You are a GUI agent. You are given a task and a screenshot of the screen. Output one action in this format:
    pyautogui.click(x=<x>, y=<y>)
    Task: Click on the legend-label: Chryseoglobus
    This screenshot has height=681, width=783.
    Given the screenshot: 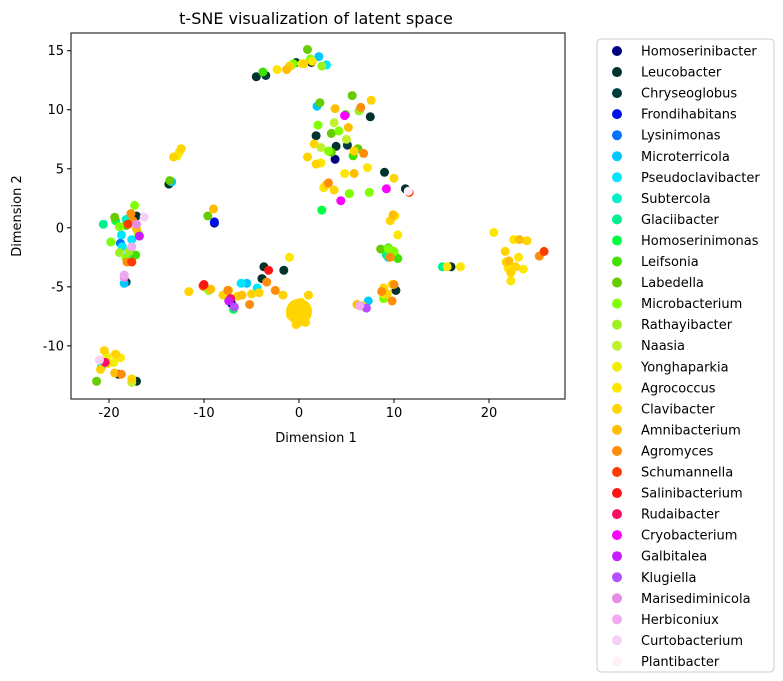 What is the action you would take?
    pyautogui.click(x=689, y=94)
    